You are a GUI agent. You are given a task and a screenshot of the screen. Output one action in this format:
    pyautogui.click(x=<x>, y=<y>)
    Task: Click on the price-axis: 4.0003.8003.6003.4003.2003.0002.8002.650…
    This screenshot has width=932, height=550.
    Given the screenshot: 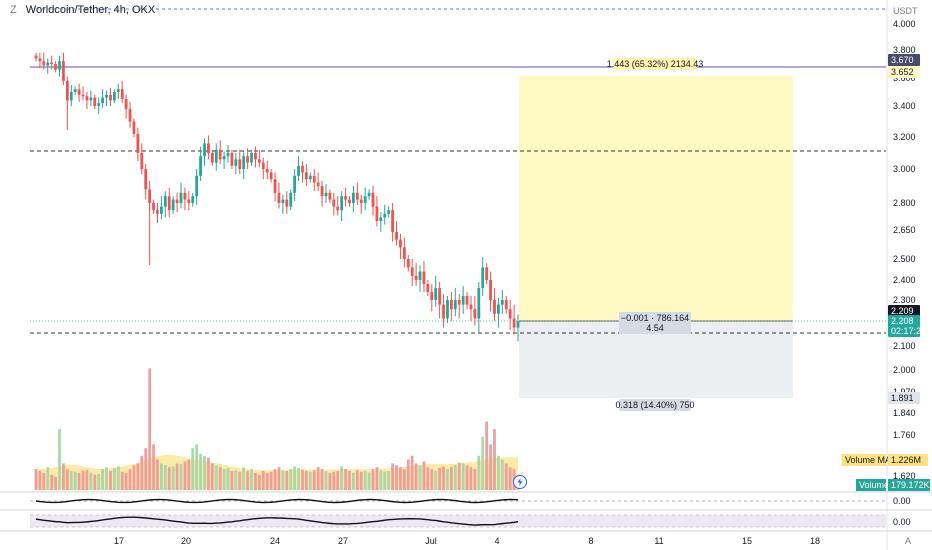 What is the action you would take?
    pyautogui.click(x=904, y=273)
    